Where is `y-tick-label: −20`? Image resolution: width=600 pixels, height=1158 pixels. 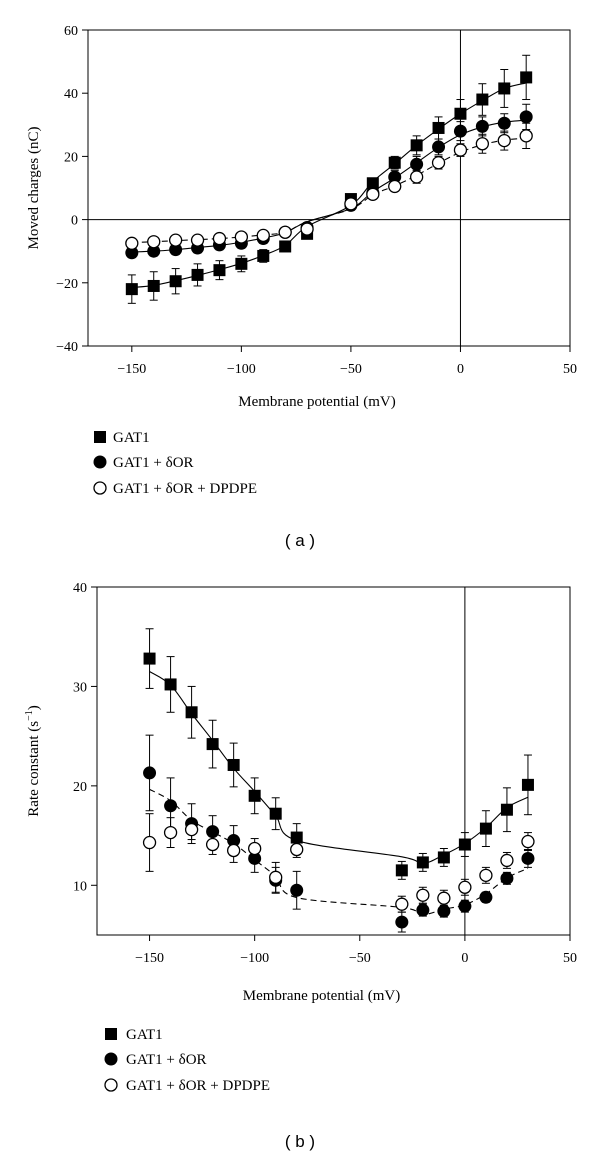
y-tick-label: −20 is located at coordinates (67, 284).